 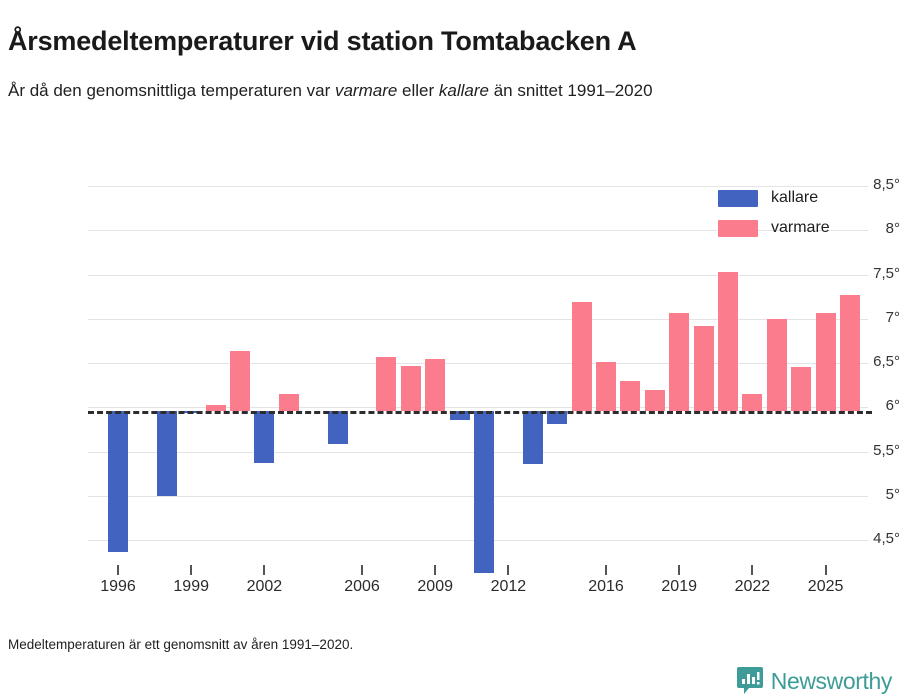 I want to click on chart-legend: kallare varmare, so click(x=808, y=213).